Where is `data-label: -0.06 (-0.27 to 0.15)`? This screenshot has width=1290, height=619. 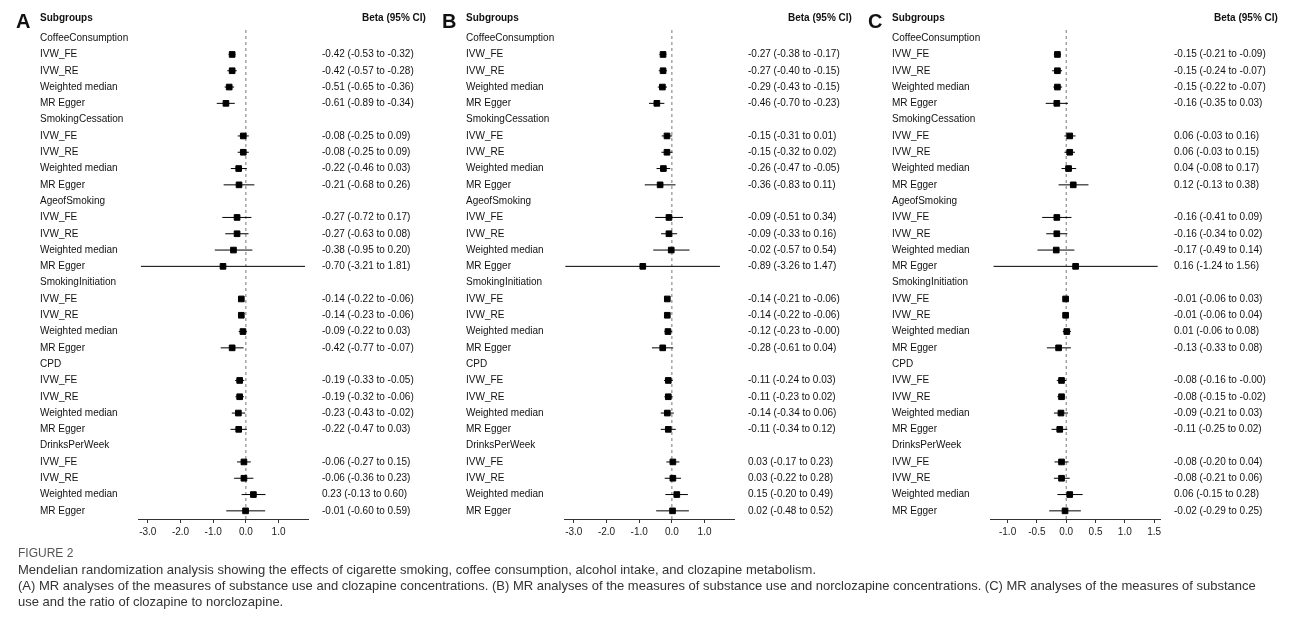
data-label: -0.06 (-0.27 to 0.15) is located at coordinates (366, 461).